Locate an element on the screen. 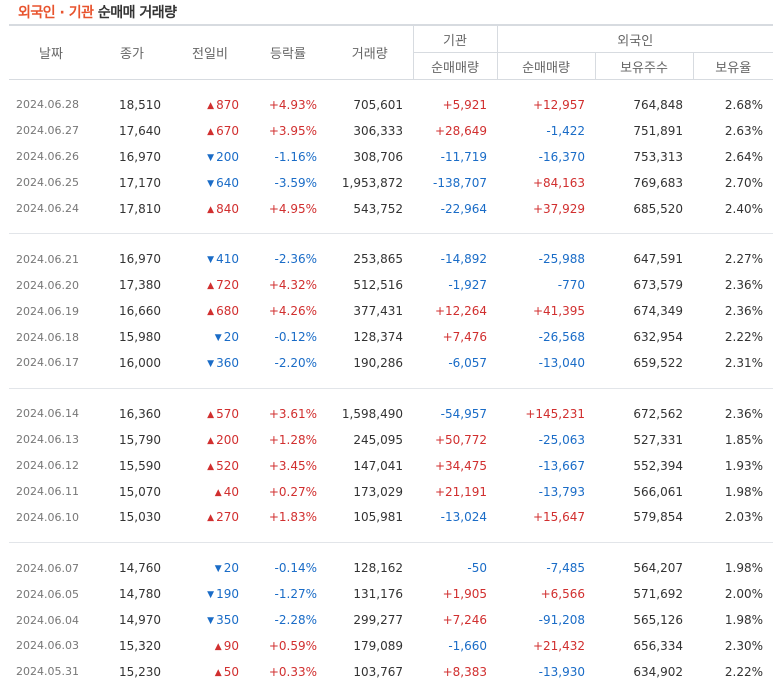 The height and width of the screenshot is (685, 777). cell-rate: +0.27% is located at coordinates (292, 491).